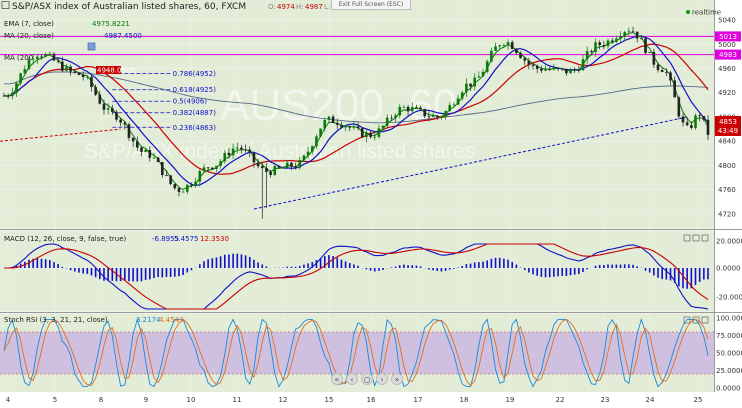  I want to click on exit-fullscreen-tooltip: Exit Full Screen (ESC), so click(371, 5).